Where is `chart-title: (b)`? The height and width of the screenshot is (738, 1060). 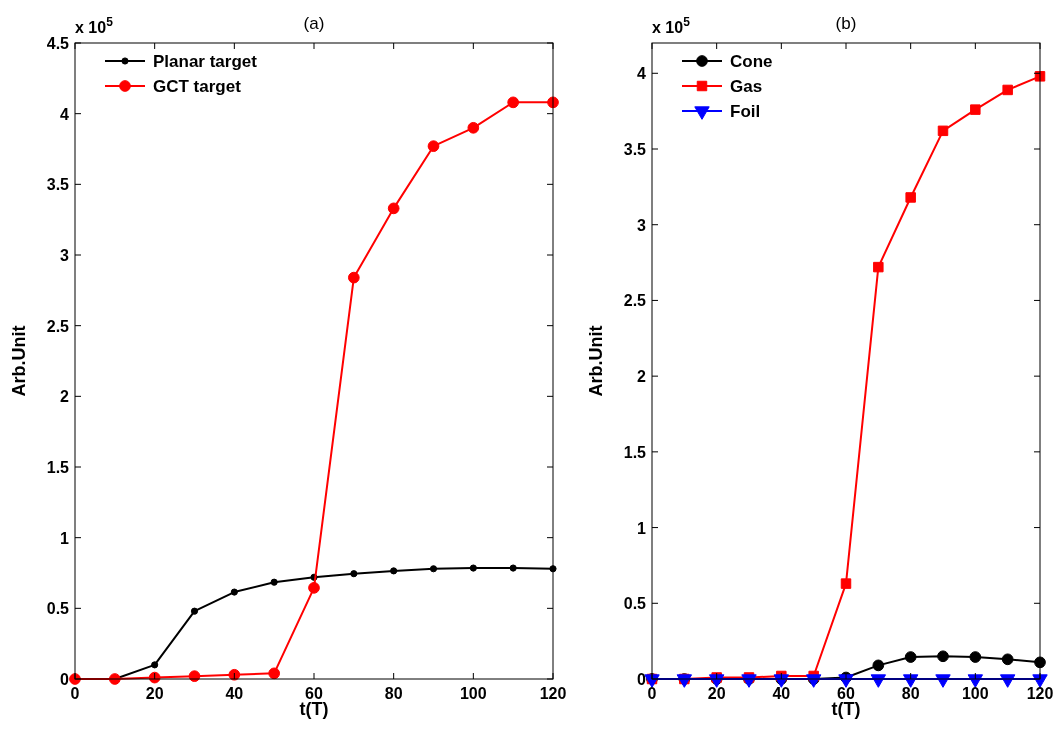 chart-title: (b) is located at coordinates (846, 23).